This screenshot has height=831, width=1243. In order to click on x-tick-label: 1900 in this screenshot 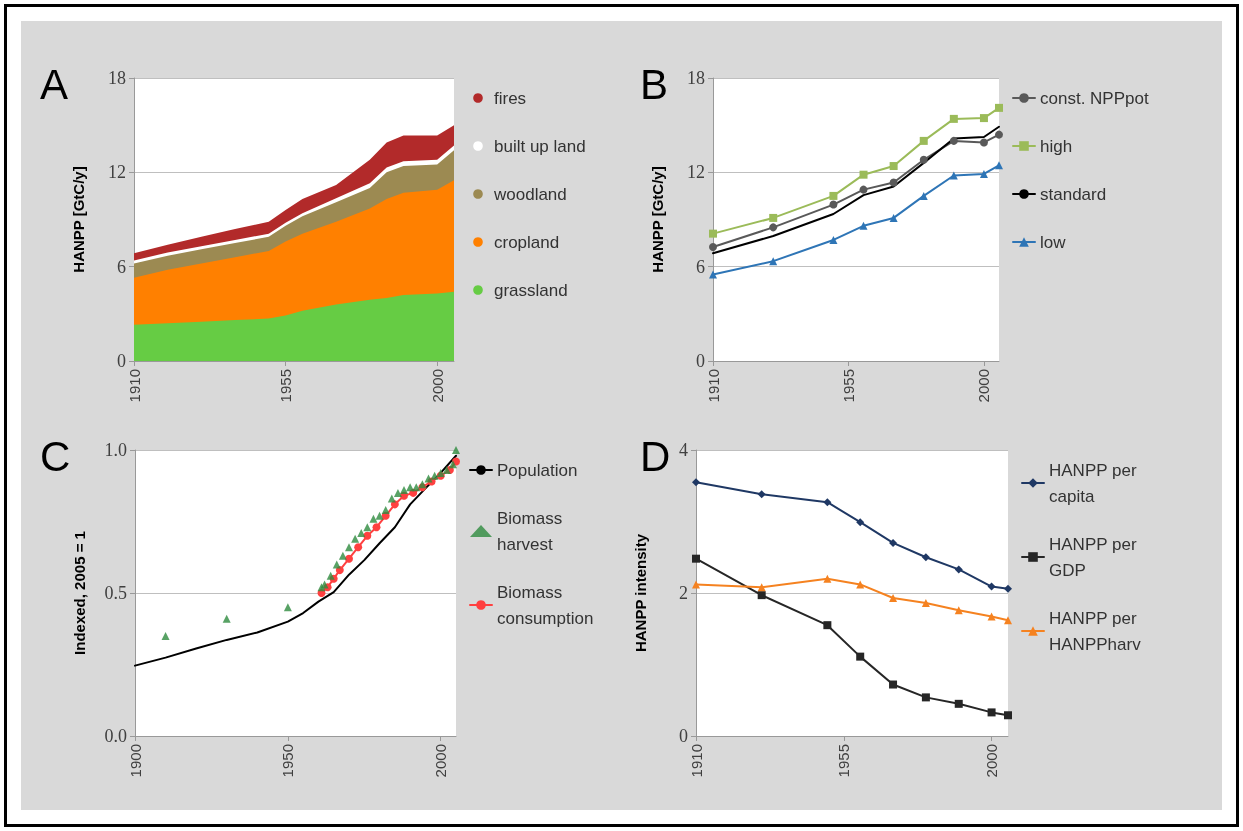, I will do `click(135, 761)`.